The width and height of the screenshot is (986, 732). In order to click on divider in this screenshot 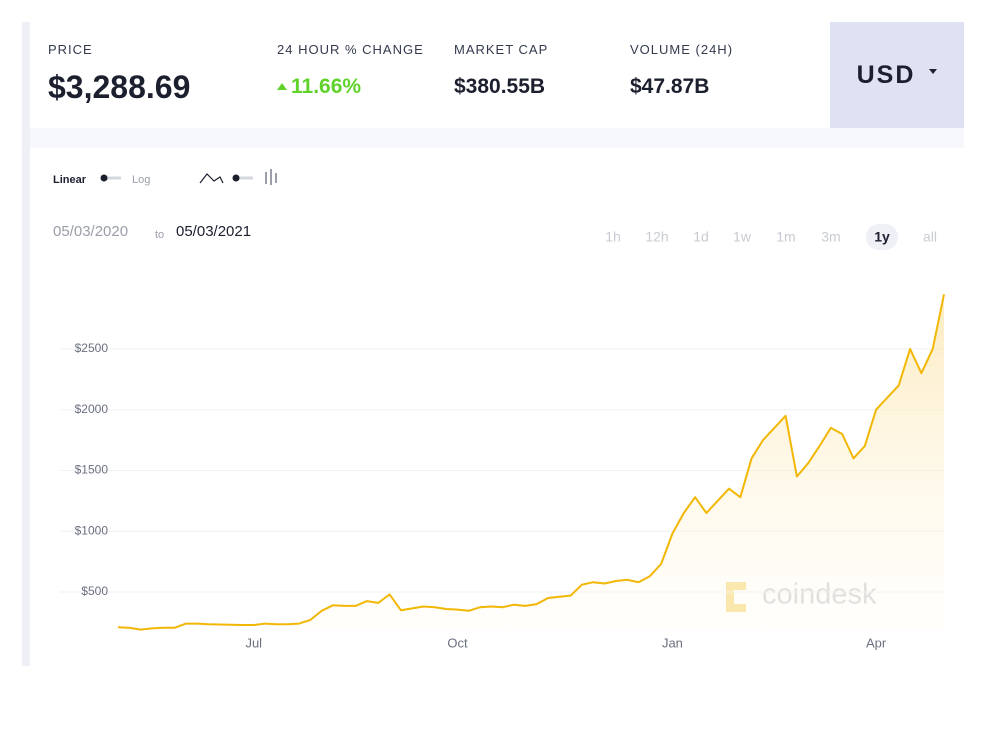, I will do `click(497, 138)`.